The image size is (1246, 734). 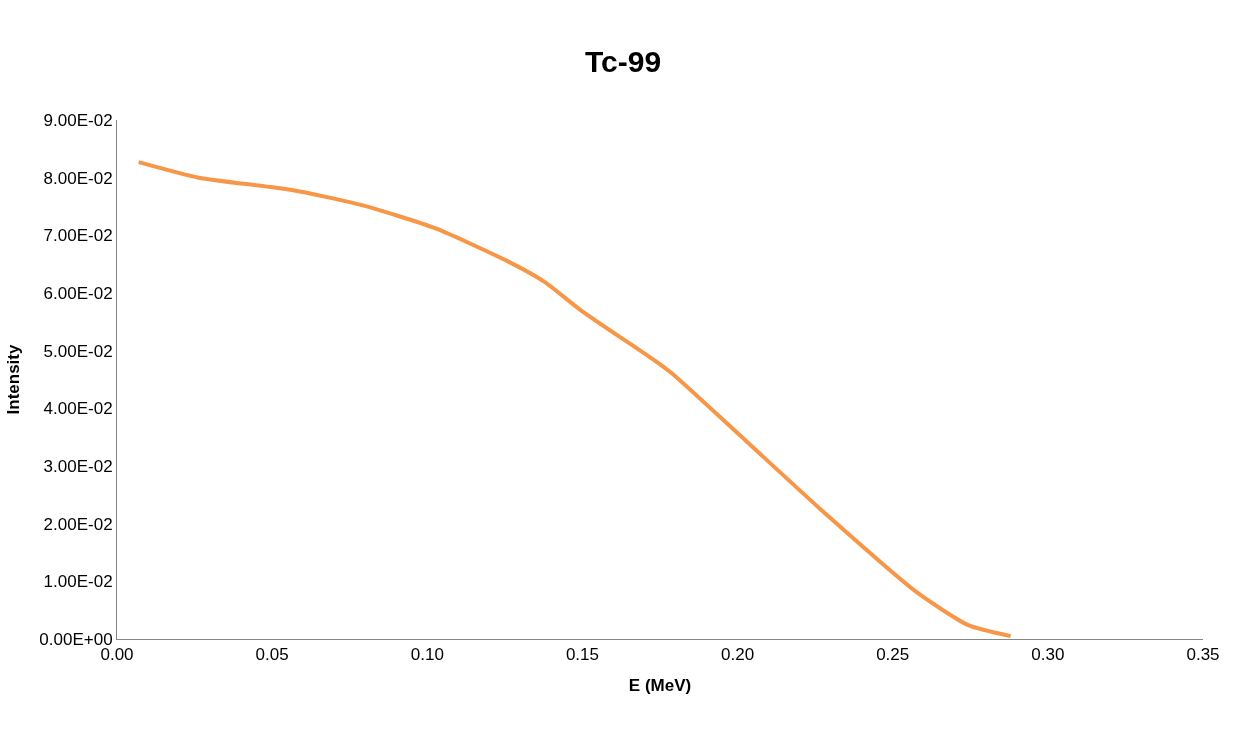 I want to click on x-tick-label: 0.35, so click(x=1203, y=655).